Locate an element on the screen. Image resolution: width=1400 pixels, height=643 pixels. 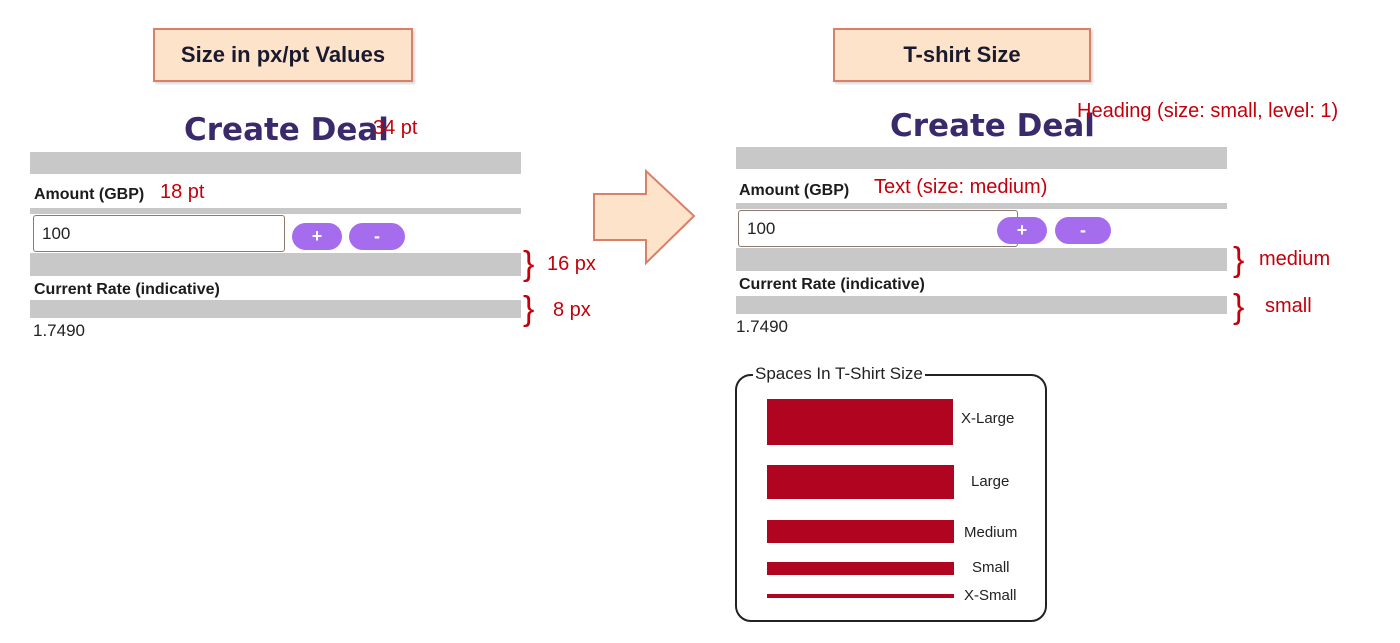
legend-label-xsmall: X-Small is located at coordinates (990, 595).